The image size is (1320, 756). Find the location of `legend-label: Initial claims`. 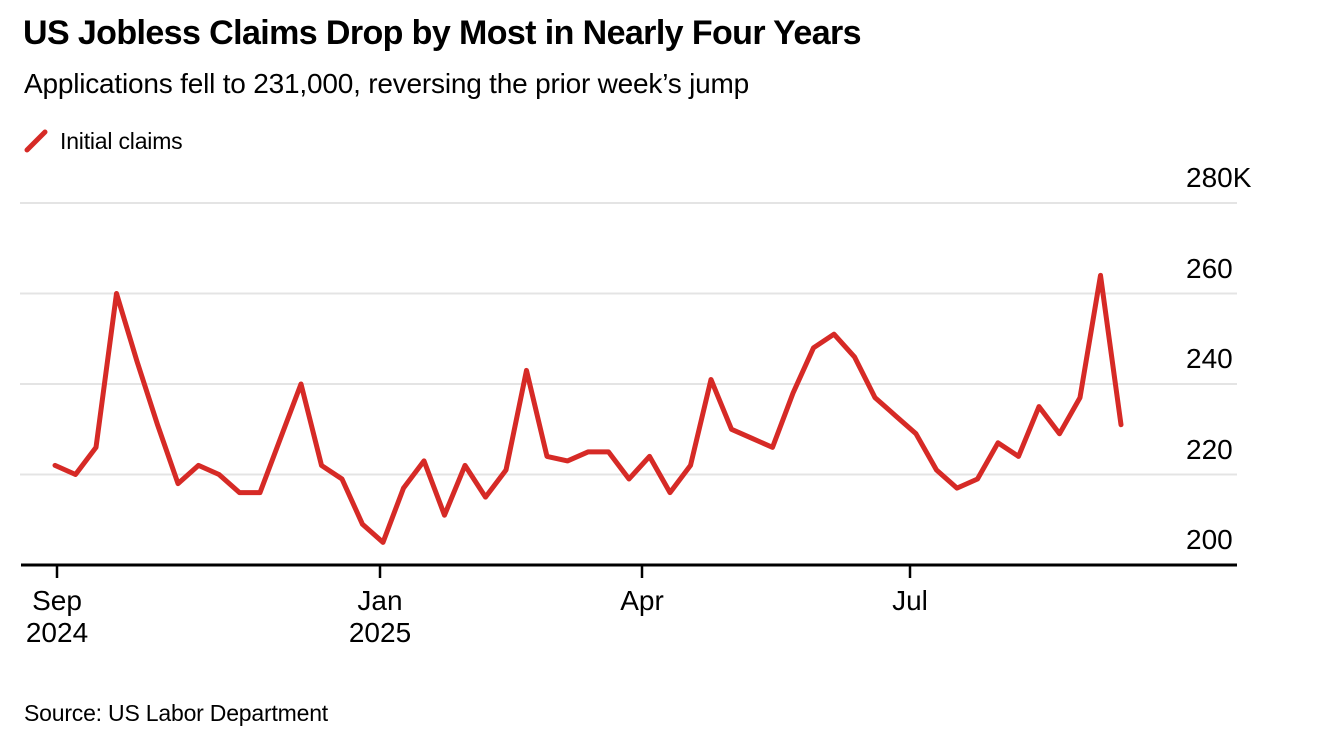

legend-label: Initial claims is located at coordinates (121, 140).